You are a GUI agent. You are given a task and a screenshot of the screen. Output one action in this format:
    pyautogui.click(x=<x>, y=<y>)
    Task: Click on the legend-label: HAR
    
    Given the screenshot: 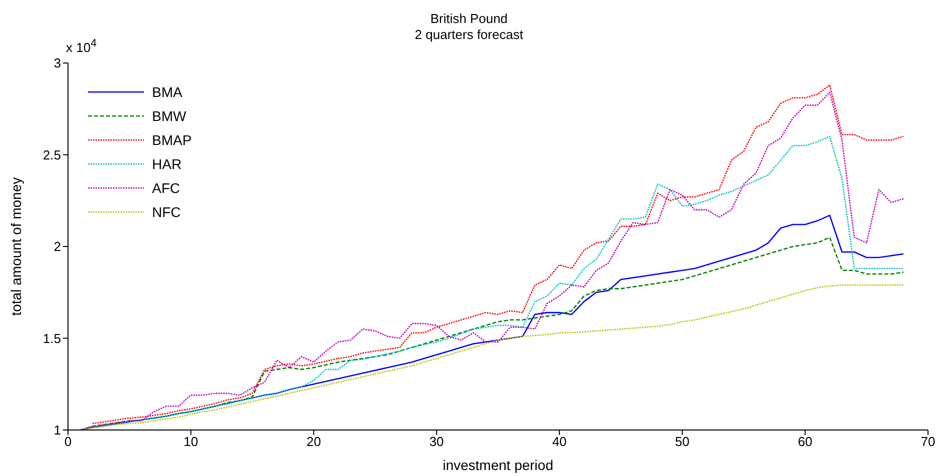 What is the action you would take?
    pyautogui.click(x=167, y=164)
    